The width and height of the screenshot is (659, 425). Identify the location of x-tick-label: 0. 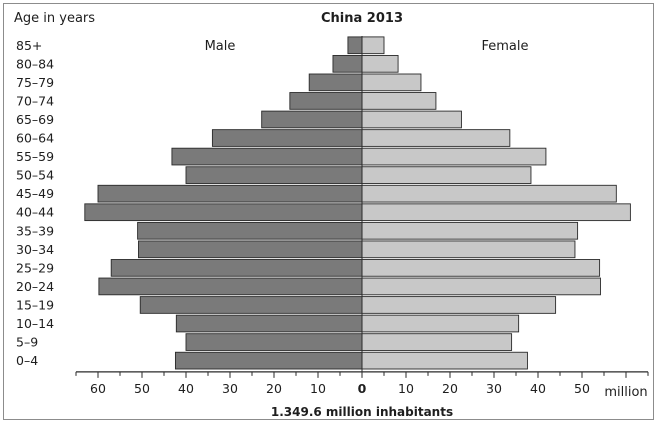
(362, 388).